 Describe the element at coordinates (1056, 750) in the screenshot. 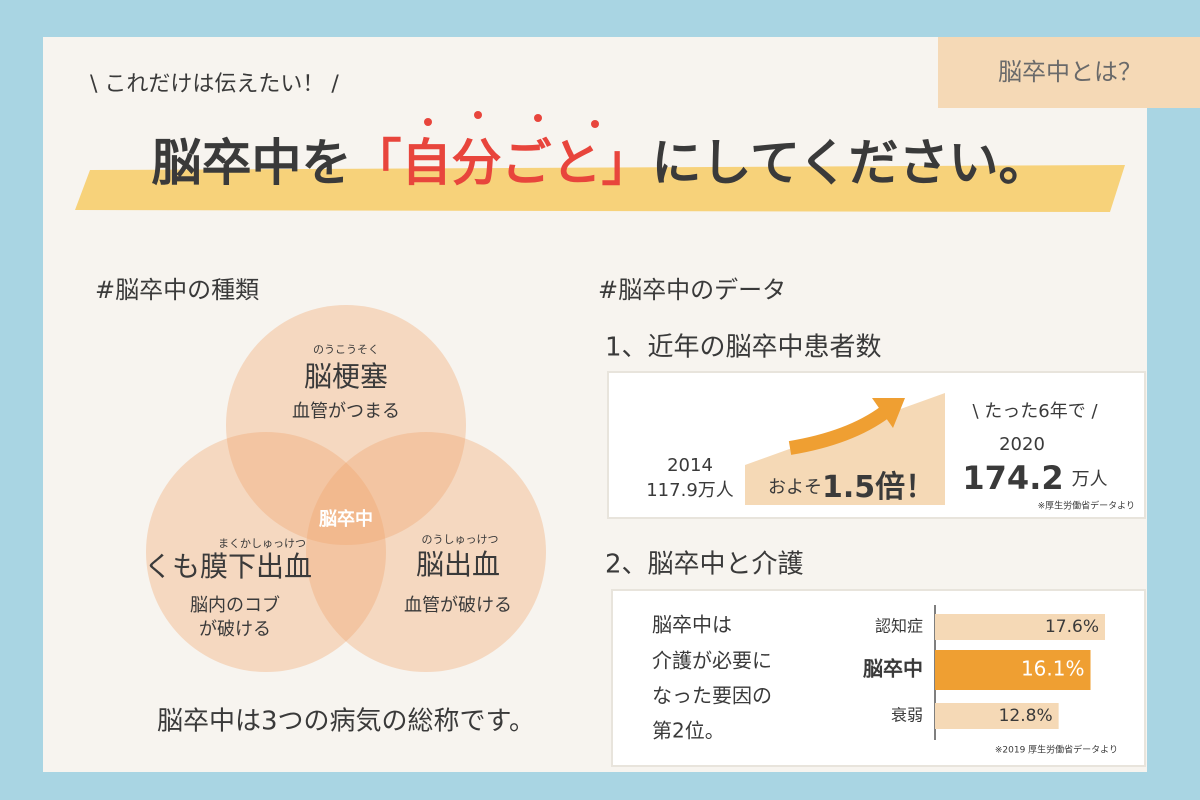

I see `source-note: ※2019 厚生労働省データより` at that location.